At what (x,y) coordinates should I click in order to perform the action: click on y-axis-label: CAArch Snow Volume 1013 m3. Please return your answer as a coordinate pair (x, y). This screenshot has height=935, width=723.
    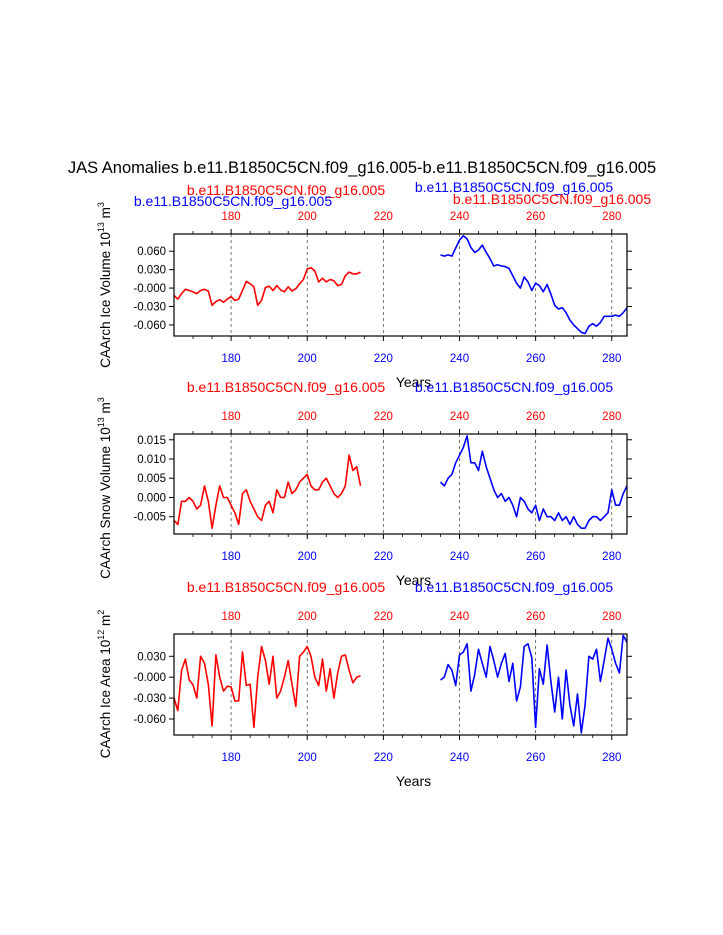
    Looking at the image, I should click on (104, 488).